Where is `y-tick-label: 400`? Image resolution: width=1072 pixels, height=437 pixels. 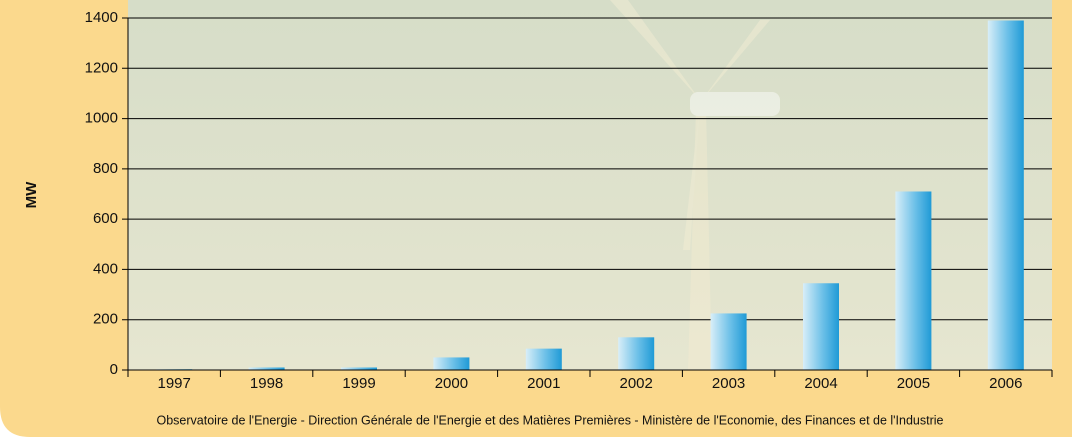
y-tick-label: 400 is located at coordinates (105, 268).